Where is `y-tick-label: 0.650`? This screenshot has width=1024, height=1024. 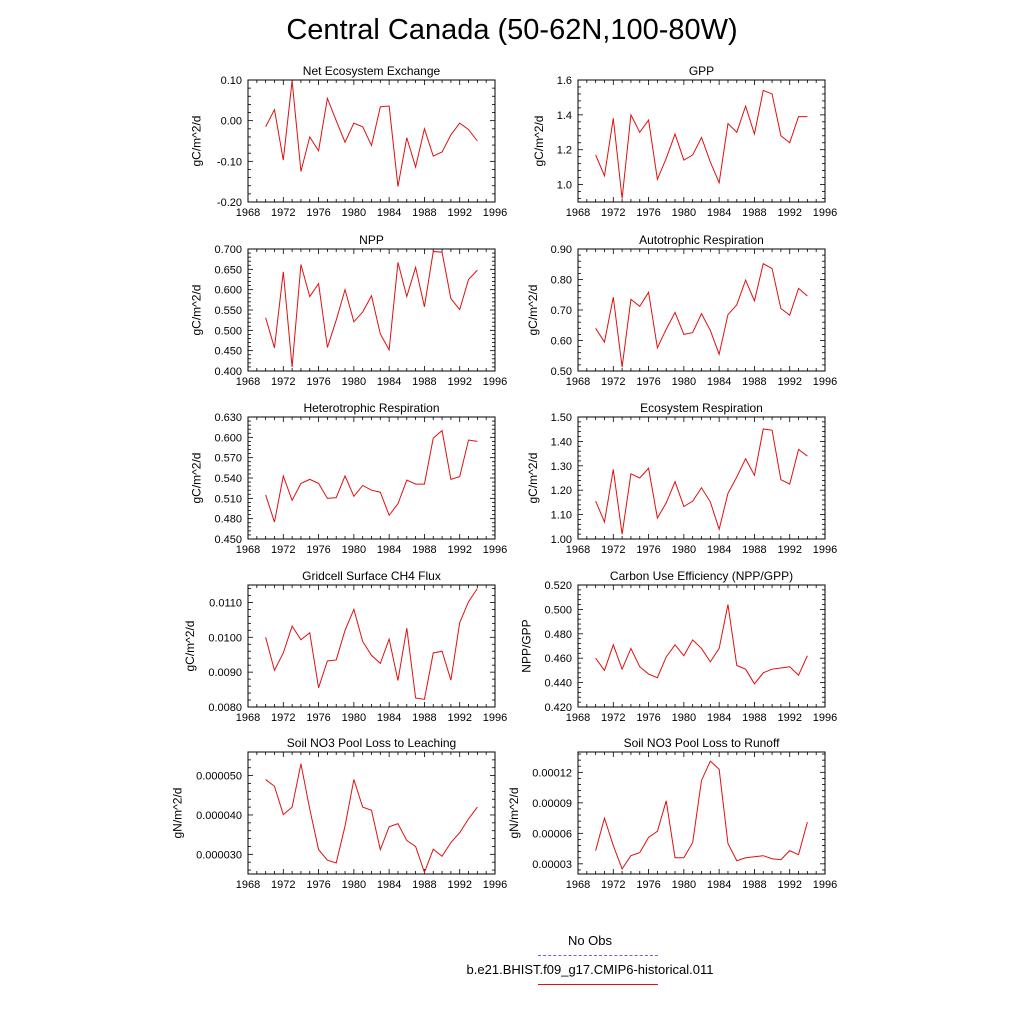
y-tick-label: 0.650 is located at coordinates (228, 270).